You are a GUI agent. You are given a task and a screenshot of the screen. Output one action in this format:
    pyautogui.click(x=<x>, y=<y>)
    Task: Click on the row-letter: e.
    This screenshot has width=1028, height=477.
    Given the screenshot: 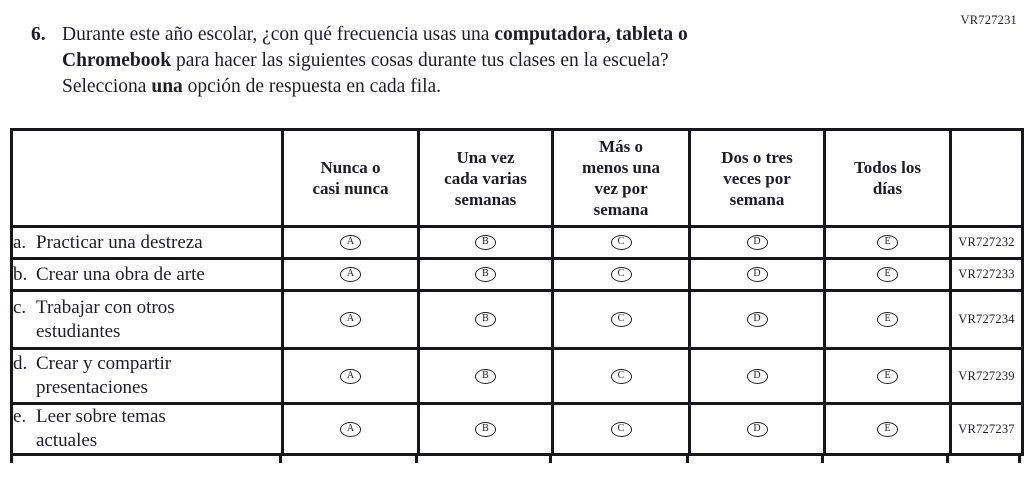 What is the action you would take?
    pyautogui.click(x=20, y=417)
    